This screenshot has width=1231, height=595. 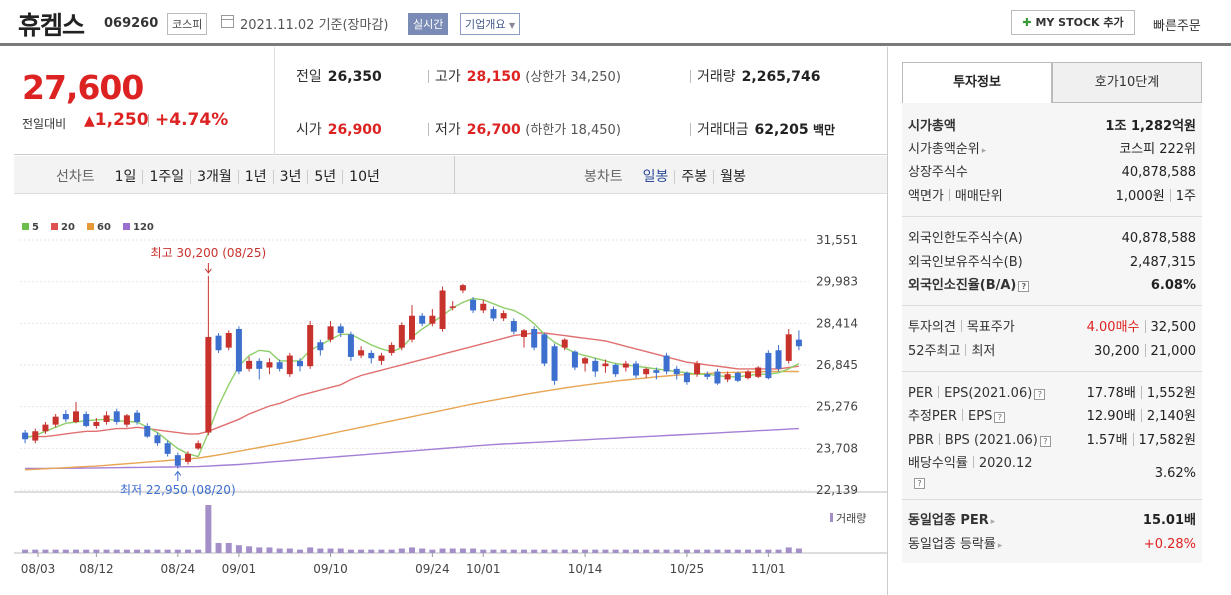 I want to click on row-key: PER EPS(2021.06)?, so click(x=977, y=394).